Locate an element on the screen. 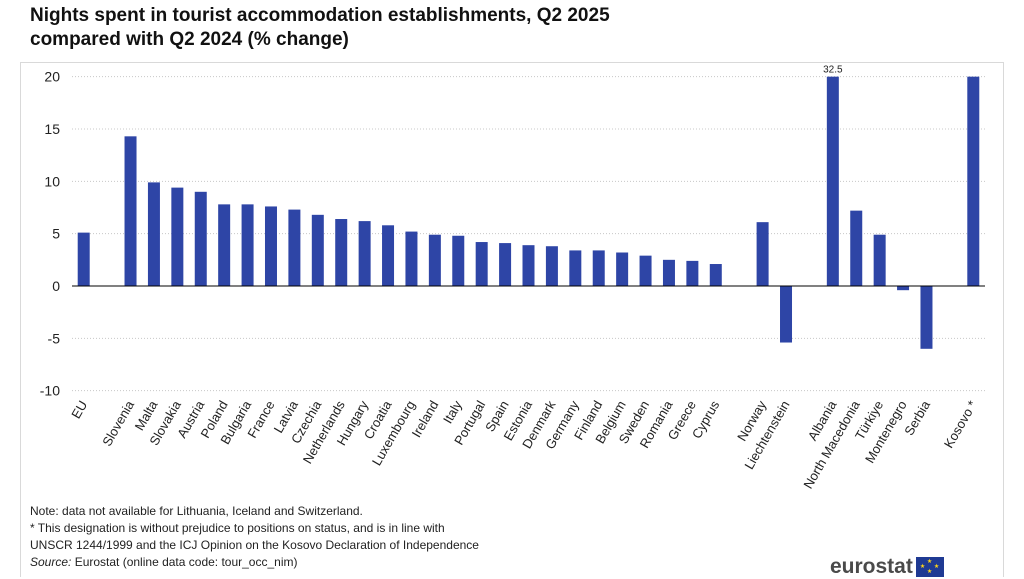  y-tick-label: 0 is located at coordinates (56, 286).